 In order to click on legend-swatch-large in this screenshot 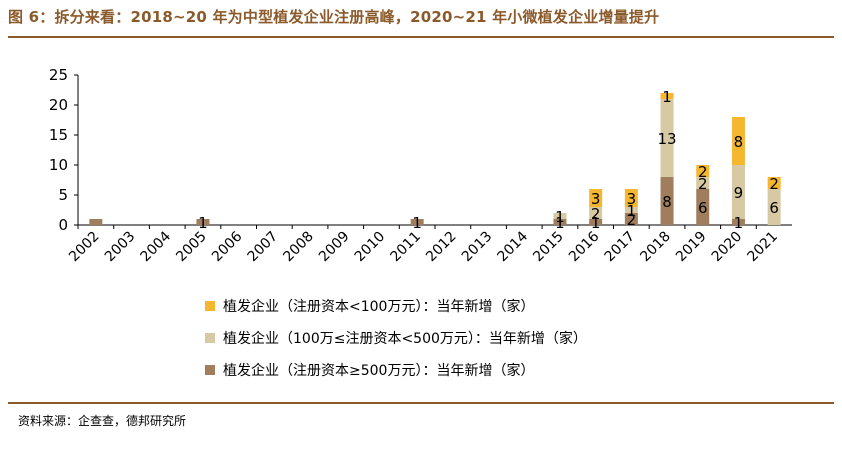, I will do `click(210, 370)`.